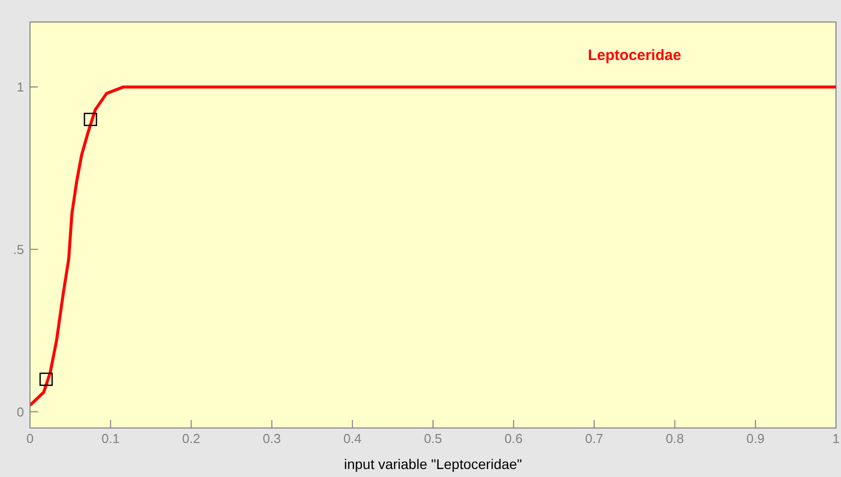 This screenshot has height=477, width=841. I want to click on x-tick-label: 0.6, so click(513, 438).